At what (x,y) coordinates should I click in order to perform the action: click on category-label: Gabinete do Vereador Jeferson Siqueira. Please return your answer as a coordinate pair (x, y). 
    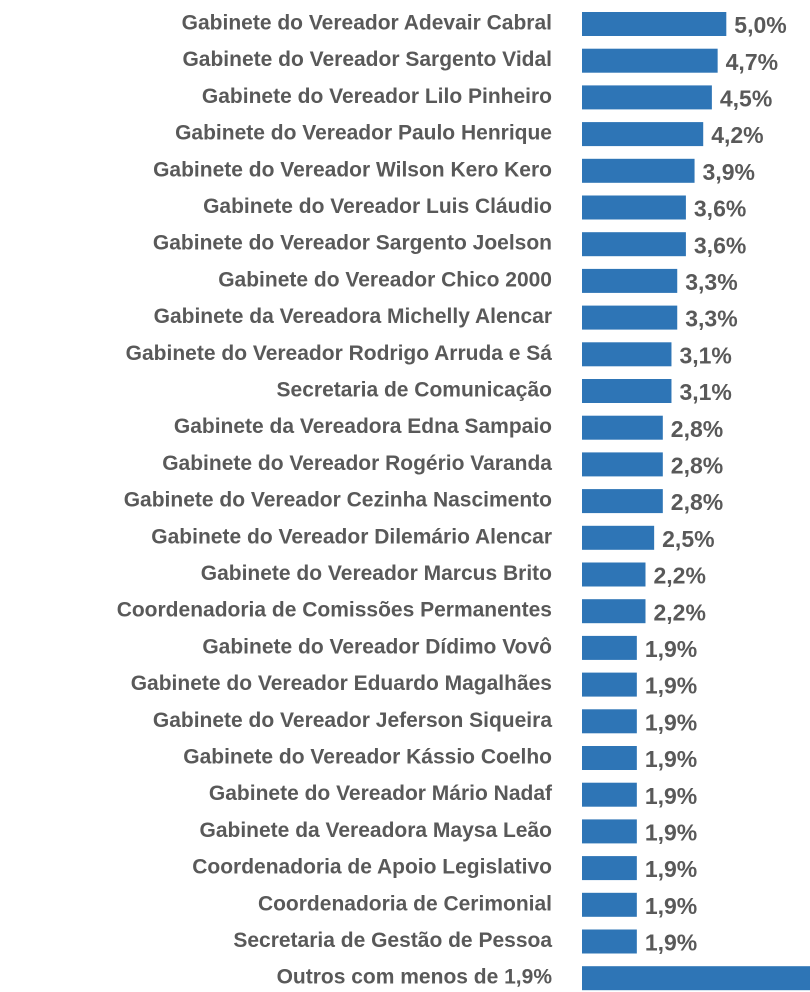
    Looking at the image, I should click on (352, 720).